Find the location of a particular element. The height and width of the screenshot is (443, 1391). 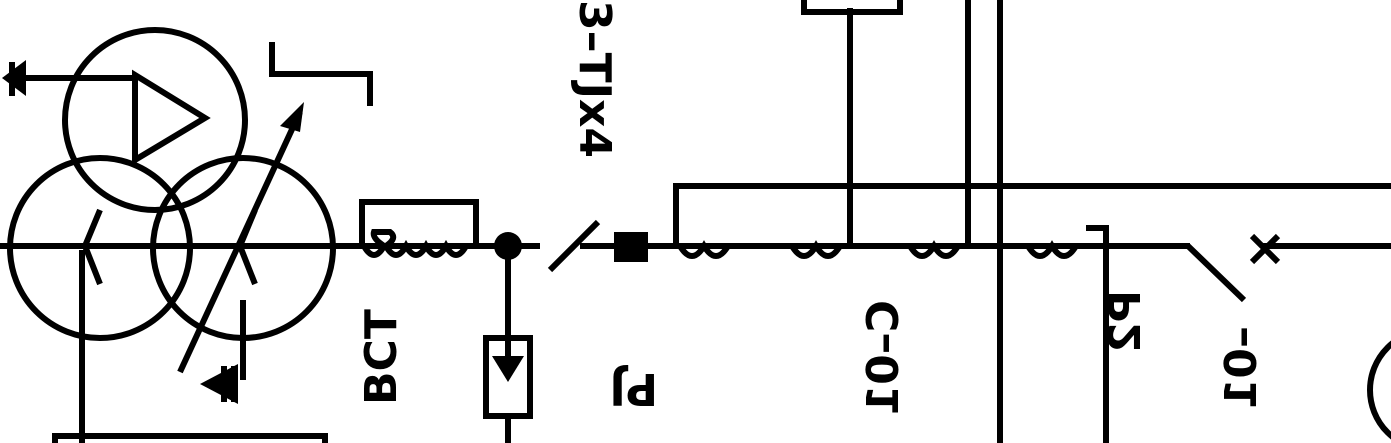

tap-changer-arrowhead is located at coordinates (292, 117).